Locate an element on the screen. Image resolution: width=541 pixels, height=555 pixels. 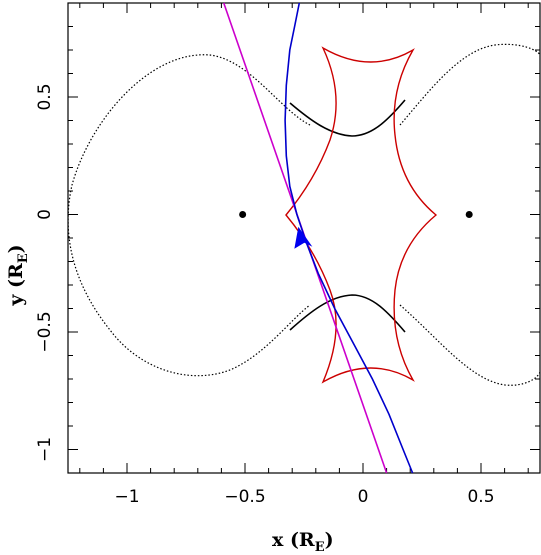
critical-curve-right-outer-lower is located at coordinates (470, 345).